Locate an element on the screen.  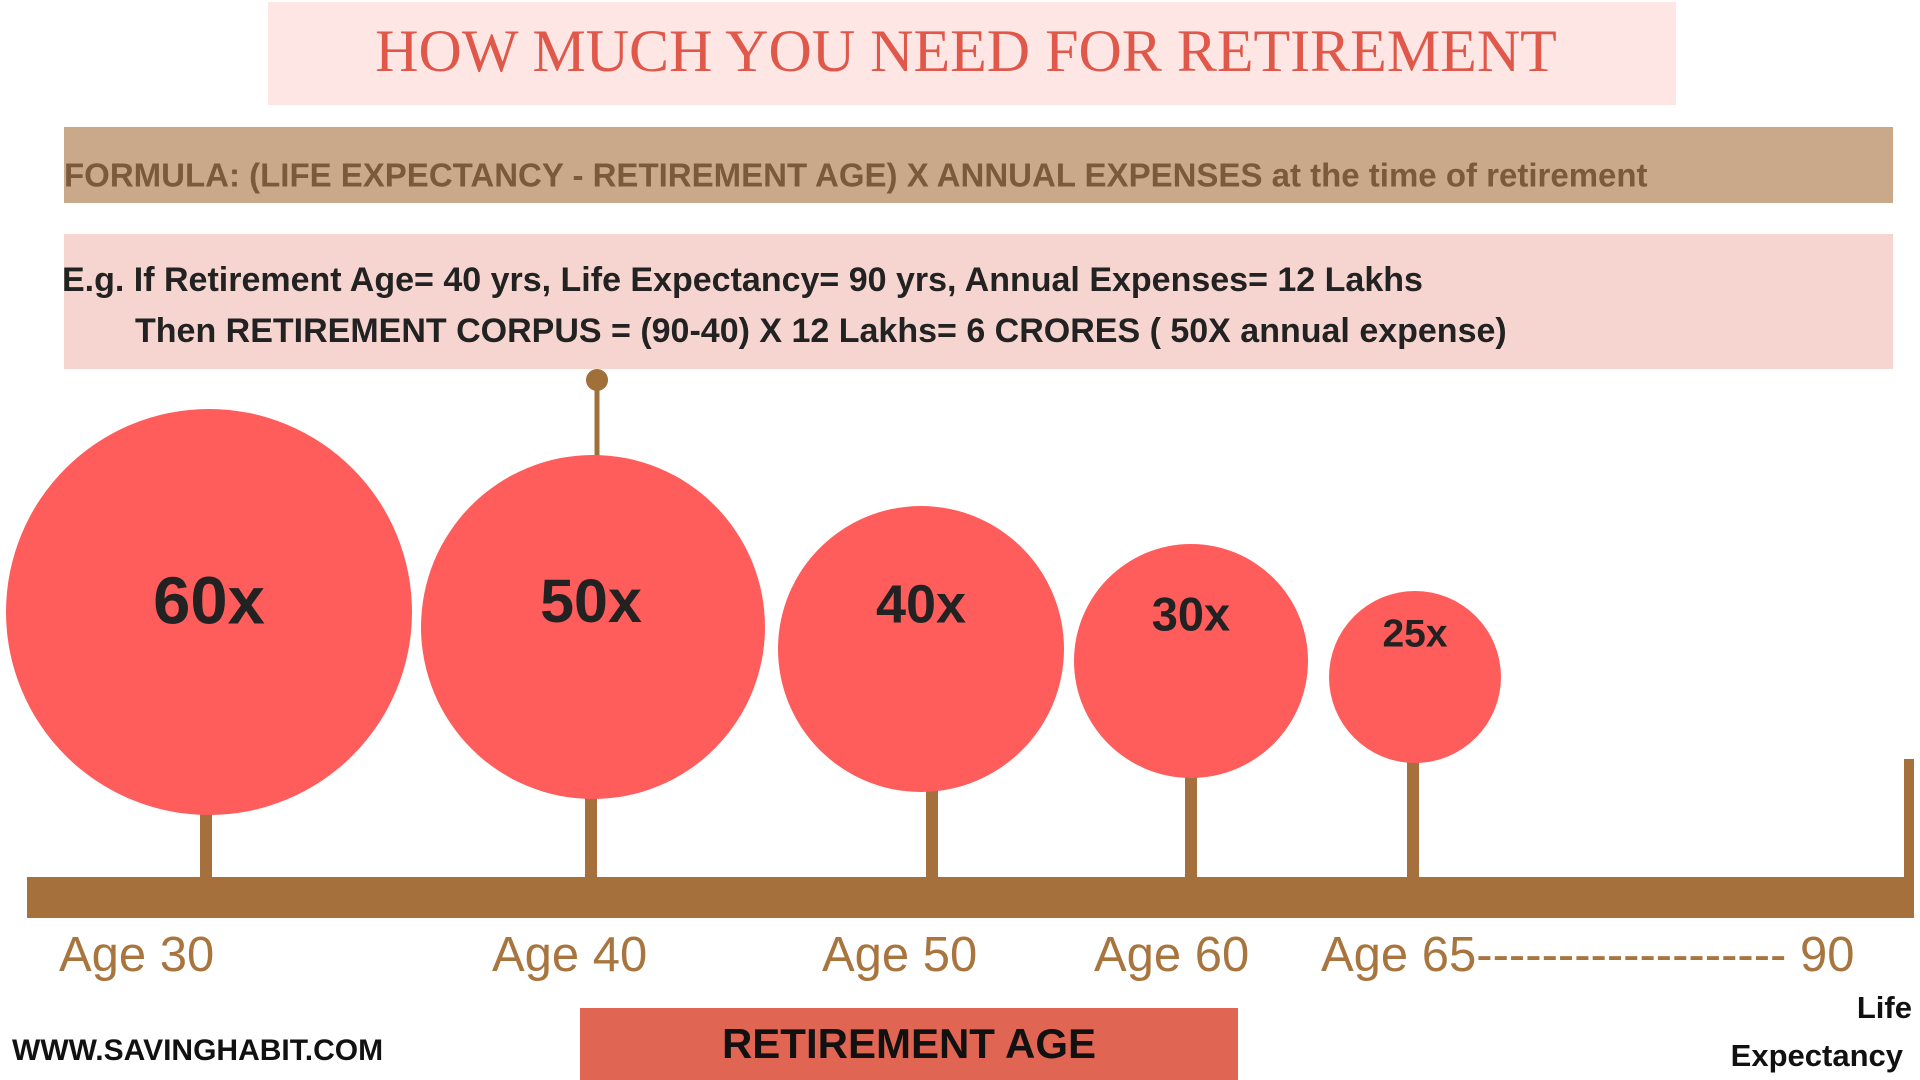
age-label: Age 40 is located at coordinates (569, 955).